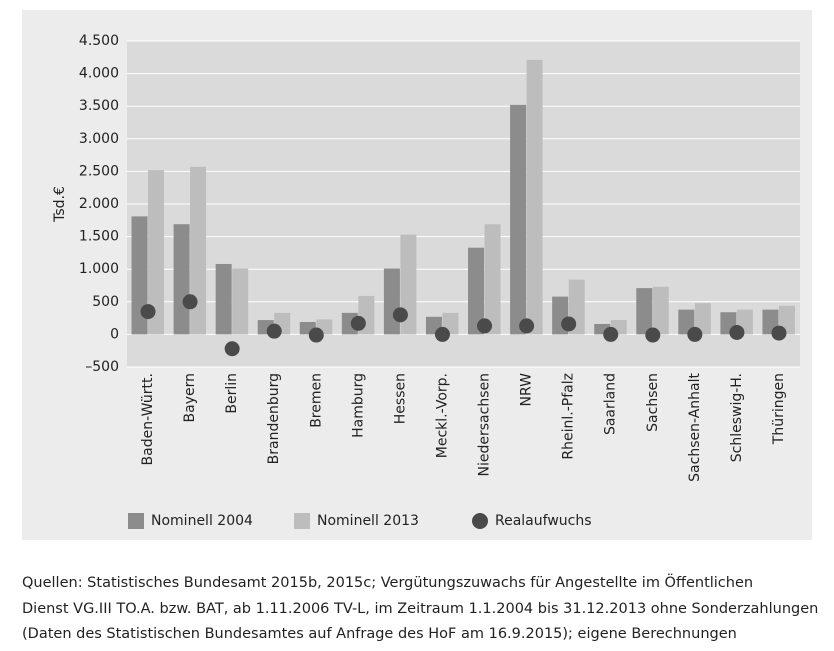 The height and width of the screenshot is (651, 834). Describe the element at coordinates (485, 424) in the screenshot. I see `x-tick-label: Niedersachsen` at that location.